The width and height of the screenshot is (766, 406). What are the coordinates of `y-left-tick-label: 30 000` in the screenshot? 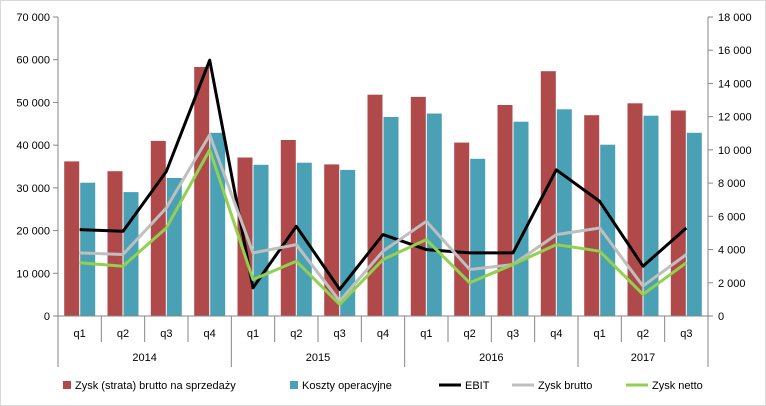 It's located at (33, 189).